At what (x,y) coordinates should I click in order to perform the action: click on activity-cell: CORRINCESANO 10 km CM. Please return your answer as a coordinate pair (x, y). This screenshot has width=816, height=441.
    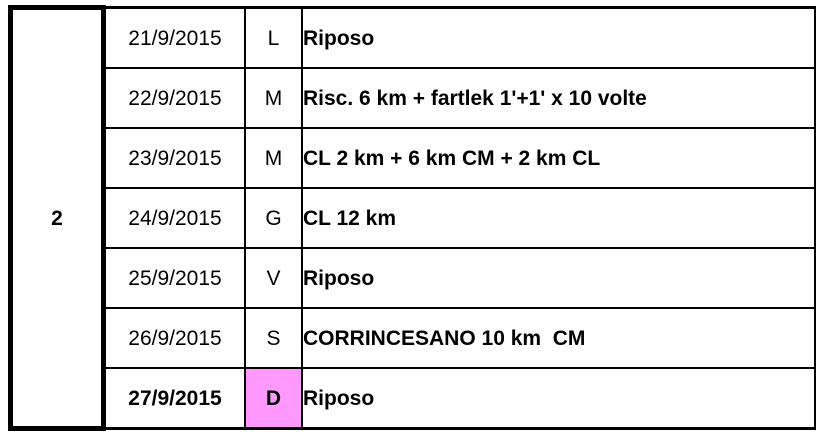
    Looking at the image, I should click on (558, 338).